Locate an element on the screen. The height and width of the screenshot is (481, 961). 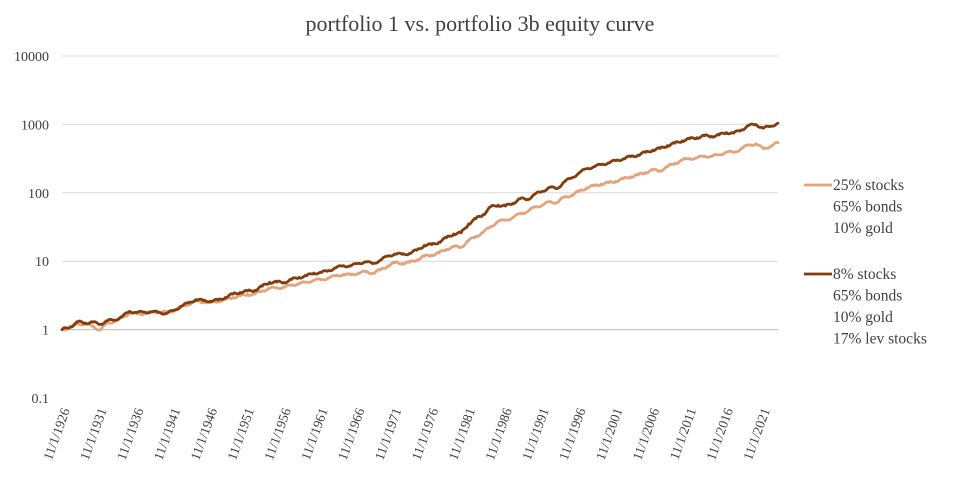
x-tick-label-group: 11/1/2001 is located at coordinates (609, 434).